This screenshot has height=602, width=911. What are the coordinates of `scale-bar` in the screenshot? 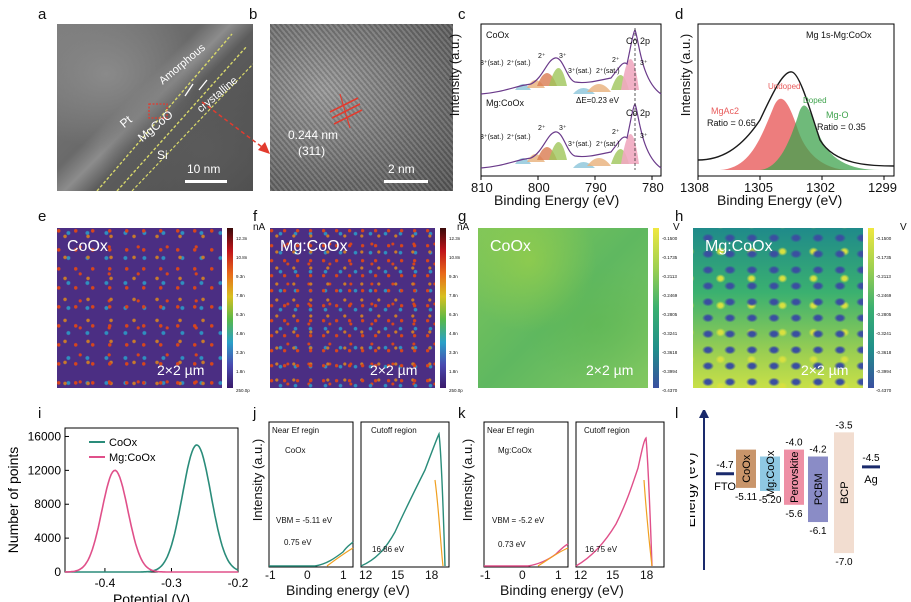 It's located at (406, 181).